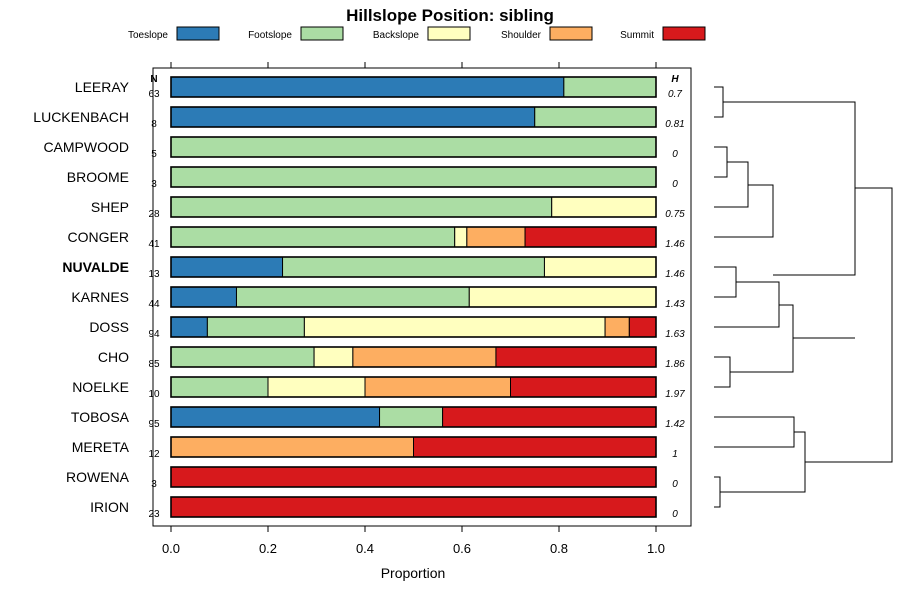 The height and width of the screenshot is (600, 900). Describe the element at coordinates (154, 424) in the screenshot. I see `n-value: 95` at that location.